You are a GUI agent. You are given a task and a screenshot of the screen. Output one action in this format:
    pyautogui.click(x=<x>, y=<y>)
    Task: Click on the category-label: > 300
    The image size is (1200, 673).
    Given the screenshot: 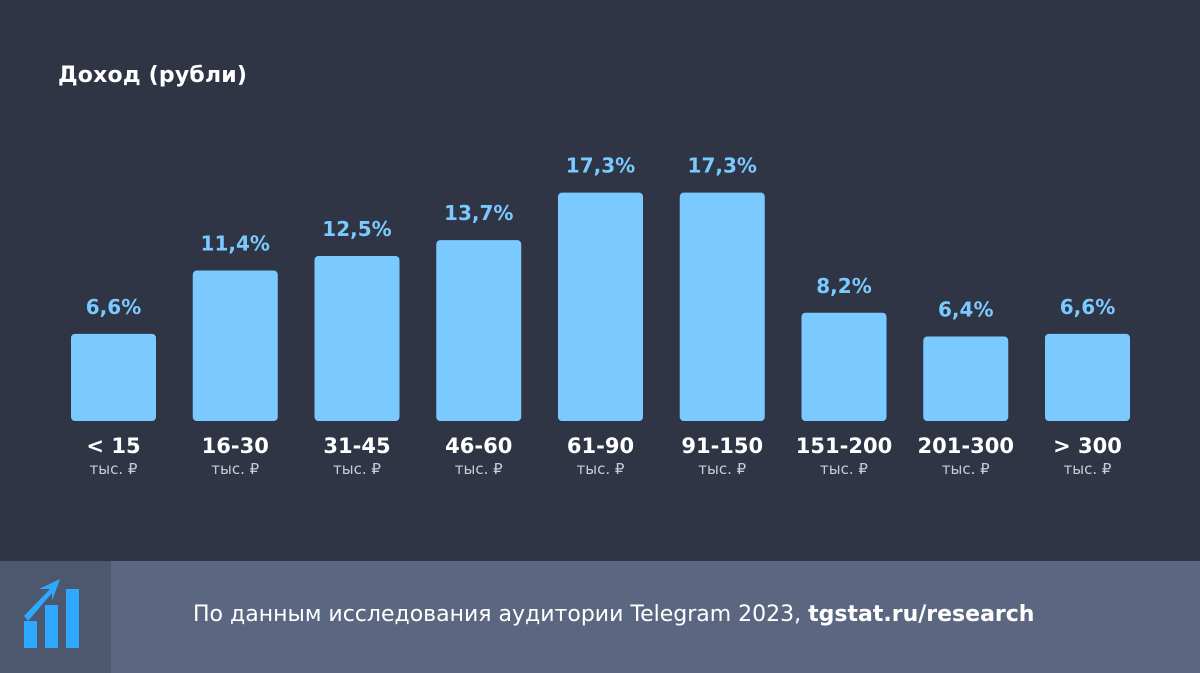 What is the action you would take?
    pyautogui.click(x=1087, y=446)
    